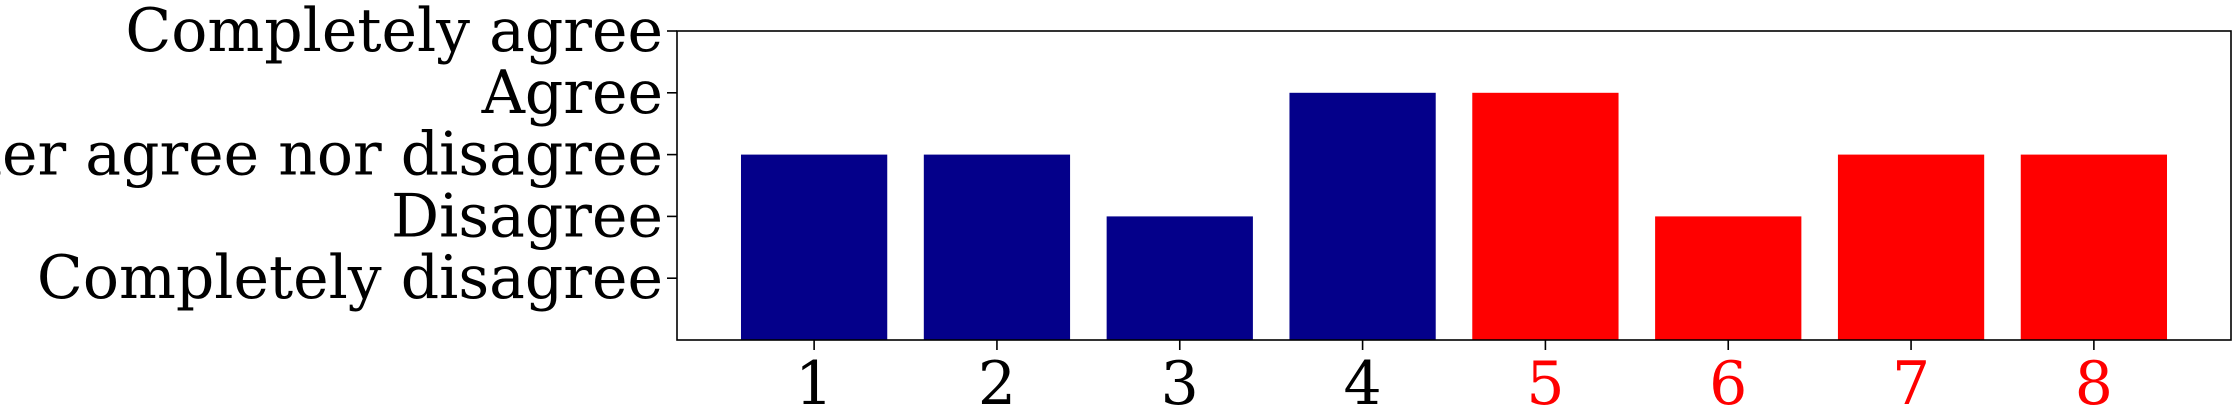 The height and width of the screenshot is (414, 2233). Describe the element at coordinates (1362, 381) in the screenshot. I see `x-tick-label: 4` at that location.